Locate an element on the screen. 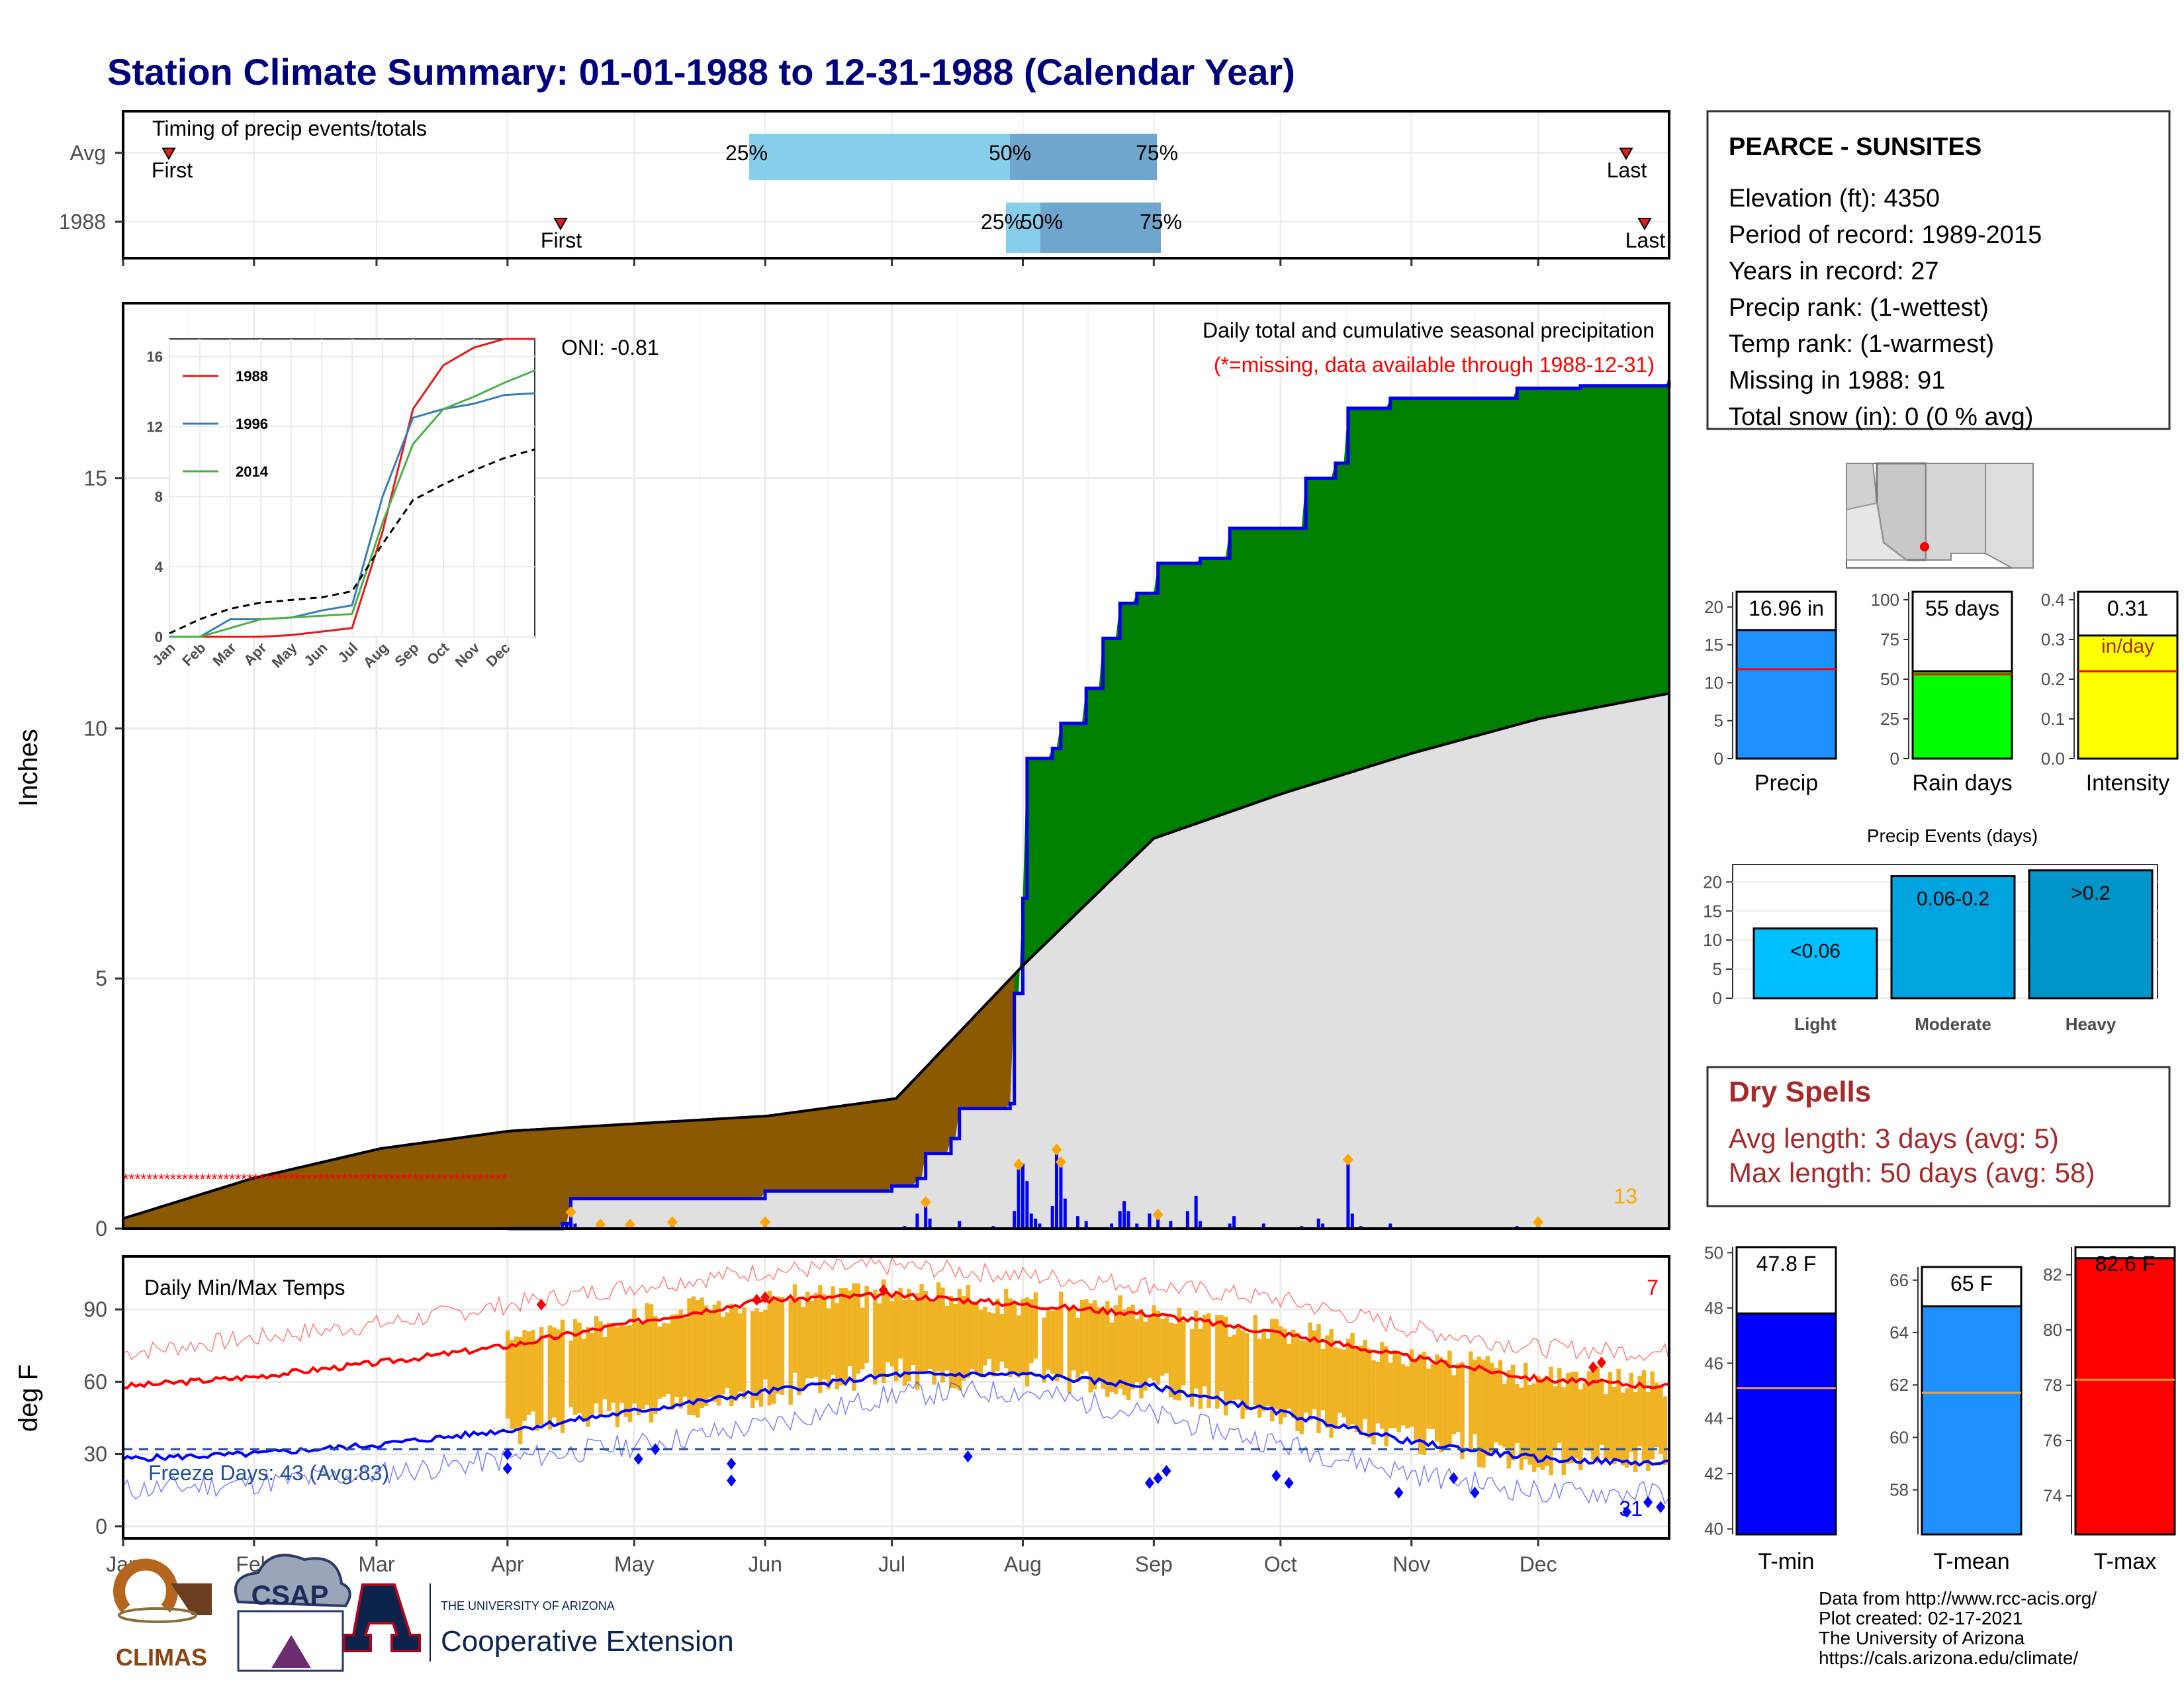  stat-y-tick-label: 0.1 is located at coordinates (2053, 719).